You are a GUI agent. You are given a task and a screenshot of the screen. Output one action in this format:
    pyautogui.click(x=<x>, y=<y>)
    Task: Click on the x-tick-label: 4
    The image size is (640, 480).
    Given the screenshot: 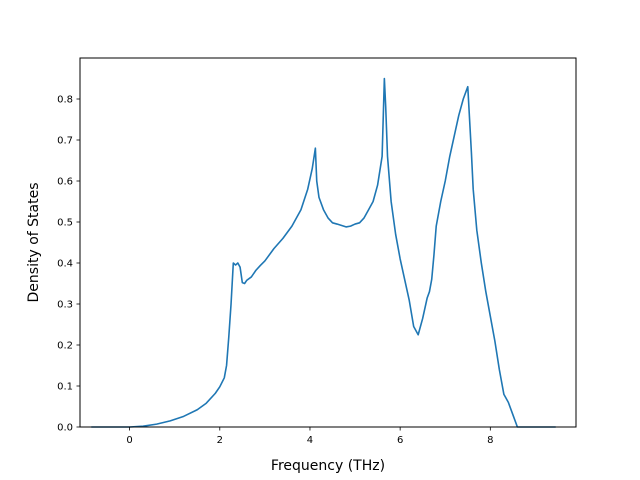 What is the action you would take?
    pyautogui.click(x=310, y=440)
    